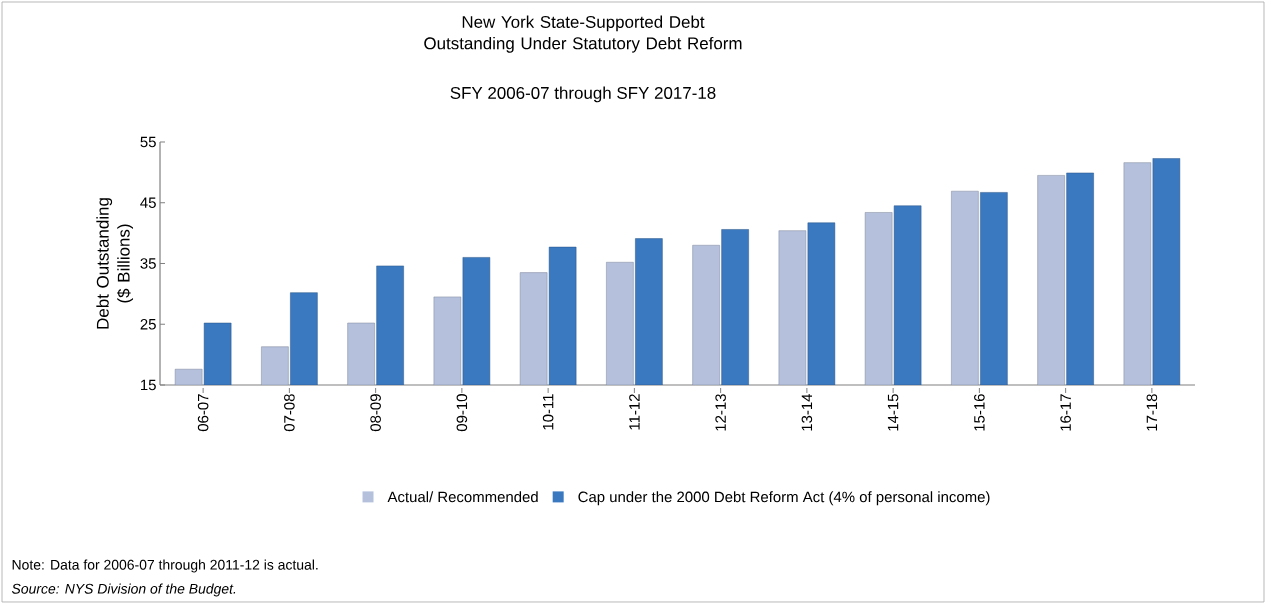 The image size is (1266, 604). What do you see at coordinates (634, 412) in the screenshot?
I see `x-tick-label: 11-12` at bounding box center [634, 412].